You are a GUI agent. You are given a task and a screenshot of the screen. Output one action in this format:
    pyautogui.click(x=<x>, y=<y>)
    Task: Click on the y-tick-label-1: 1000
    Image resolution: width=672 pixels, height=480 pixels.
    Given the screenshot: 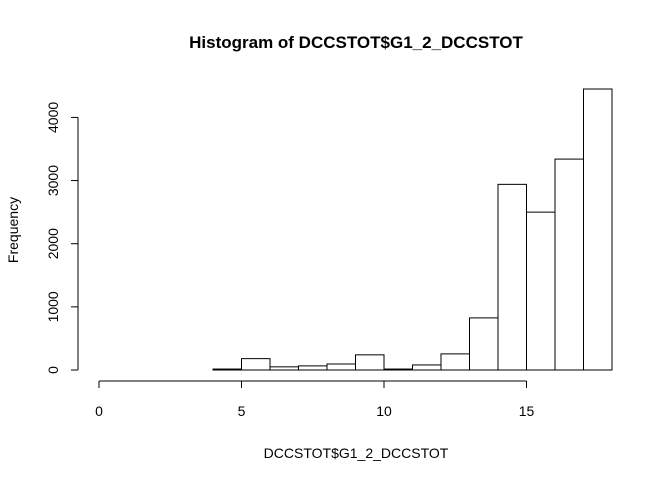 What is the action you would take?
    pyautogui.click(x=53, y=306)
    